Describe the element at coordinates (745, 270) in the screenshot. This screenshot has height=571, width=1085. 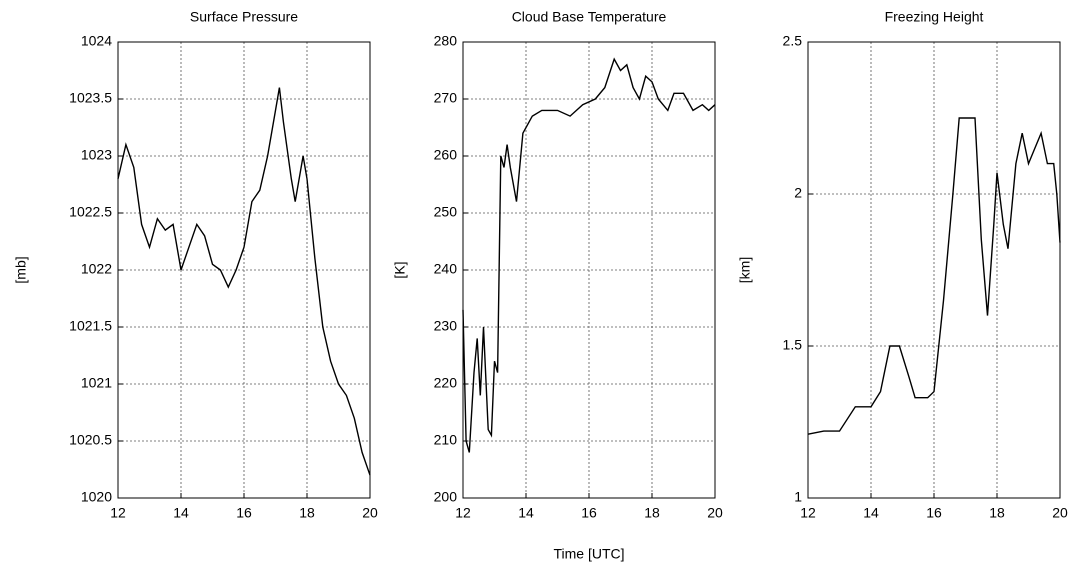
I see `y-axis-label: [km]` at that location.